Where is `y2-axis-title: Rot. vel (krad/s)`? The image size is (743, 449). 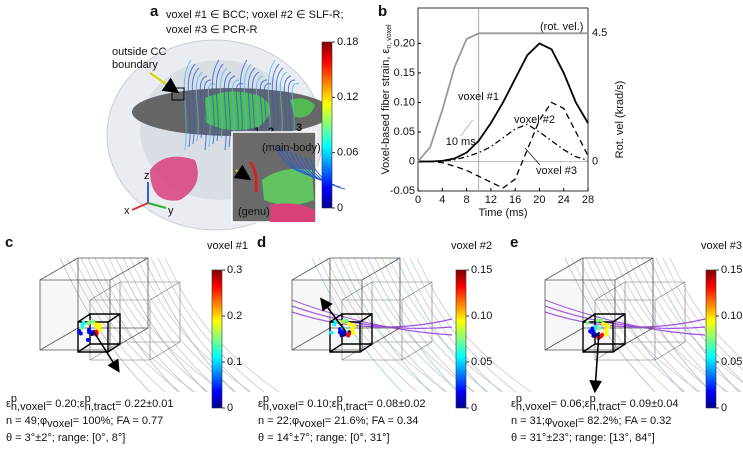 y2-axis-title: Rot. vel (krad/s) is located at coordinates (620, 120).